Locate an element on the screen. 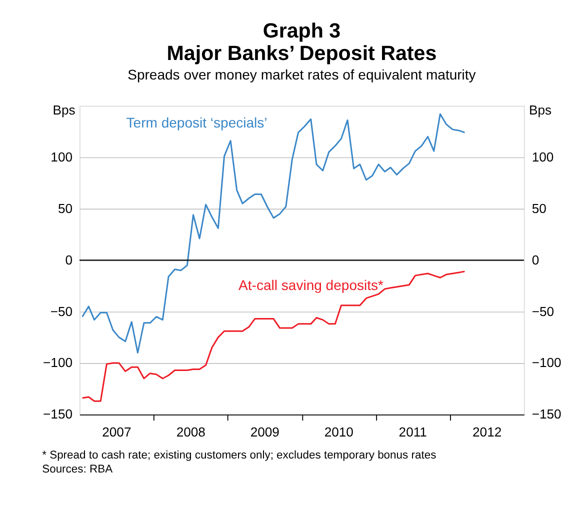  y-axis-title: Bps is located at coordinates (64, 110).